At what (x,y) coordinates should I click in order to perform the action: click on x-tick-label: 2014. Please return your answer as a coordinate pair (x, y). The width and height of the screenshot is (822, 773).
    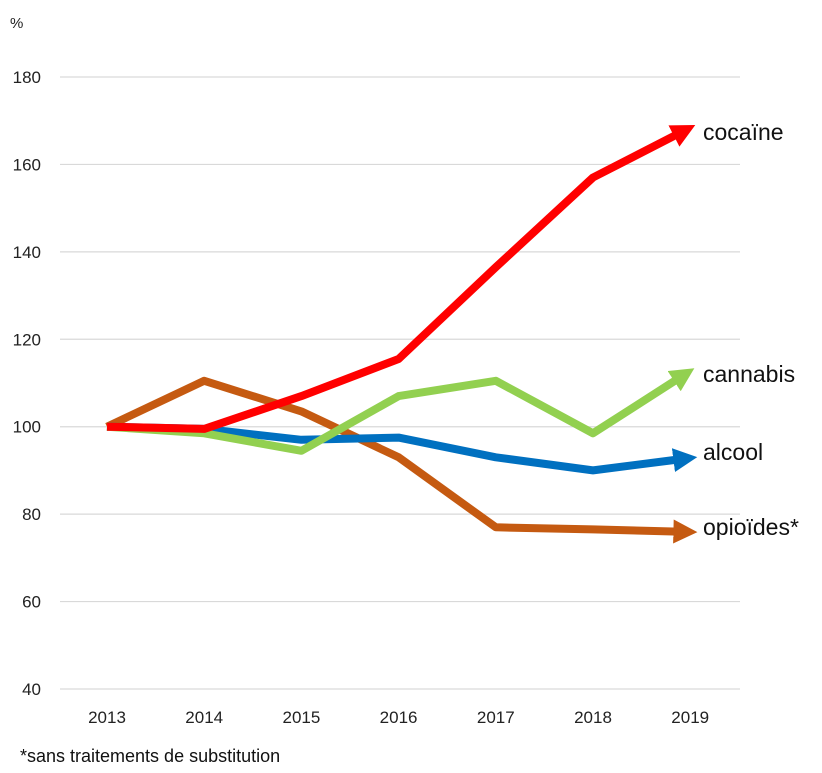
    Looking at the image, I should click on (204, 717).